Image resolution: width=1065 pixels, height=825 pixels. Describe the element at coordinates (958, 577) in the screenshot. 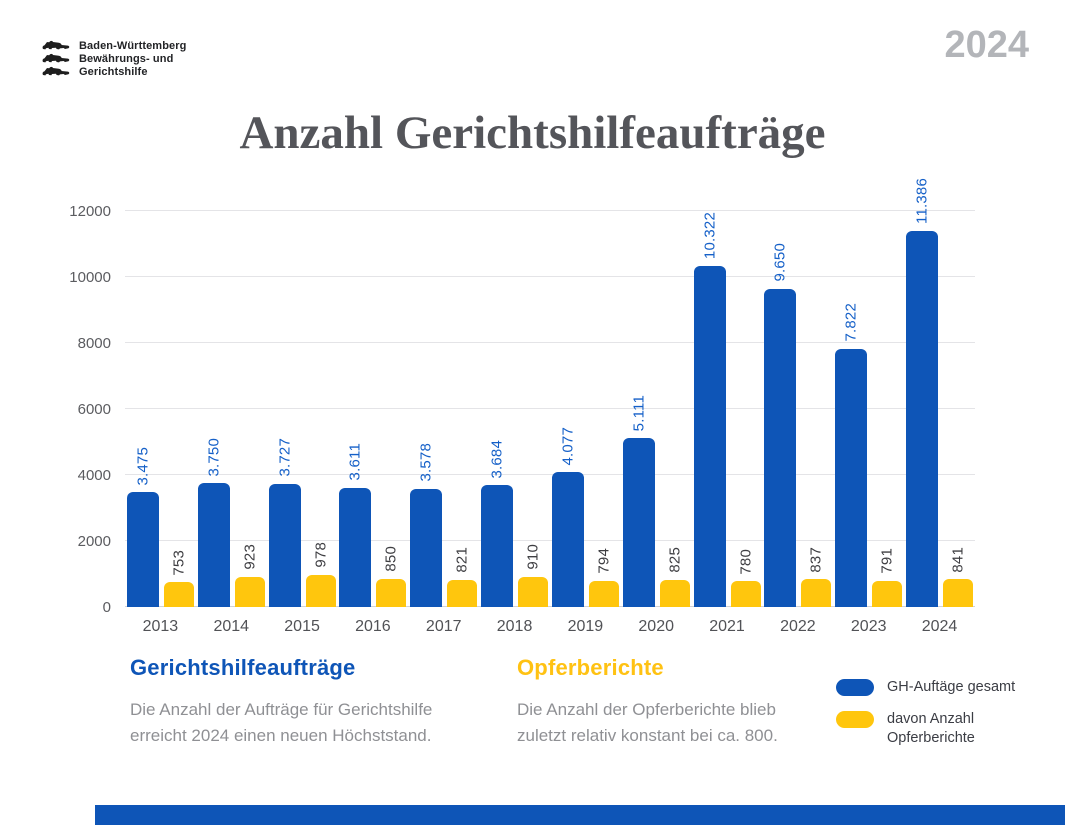

I see `bar-opferberichte-2024: 841` at that location.